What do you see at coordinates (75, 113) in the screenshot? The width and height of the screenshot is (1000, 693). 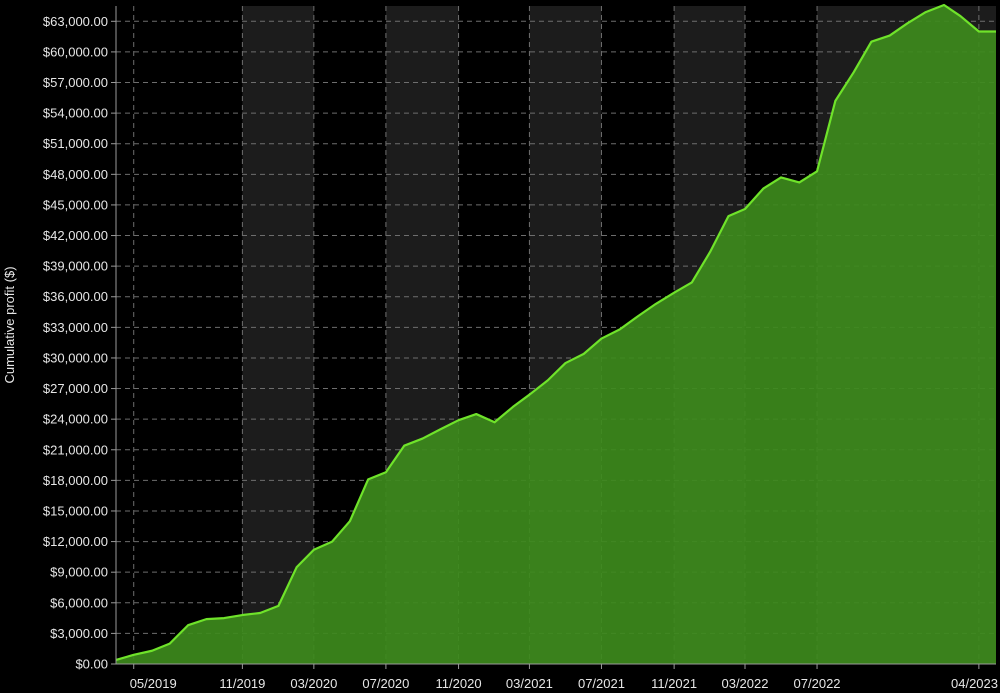 I see `y-tick-label-18: $54,000.00` at bounding box center [75, 113].